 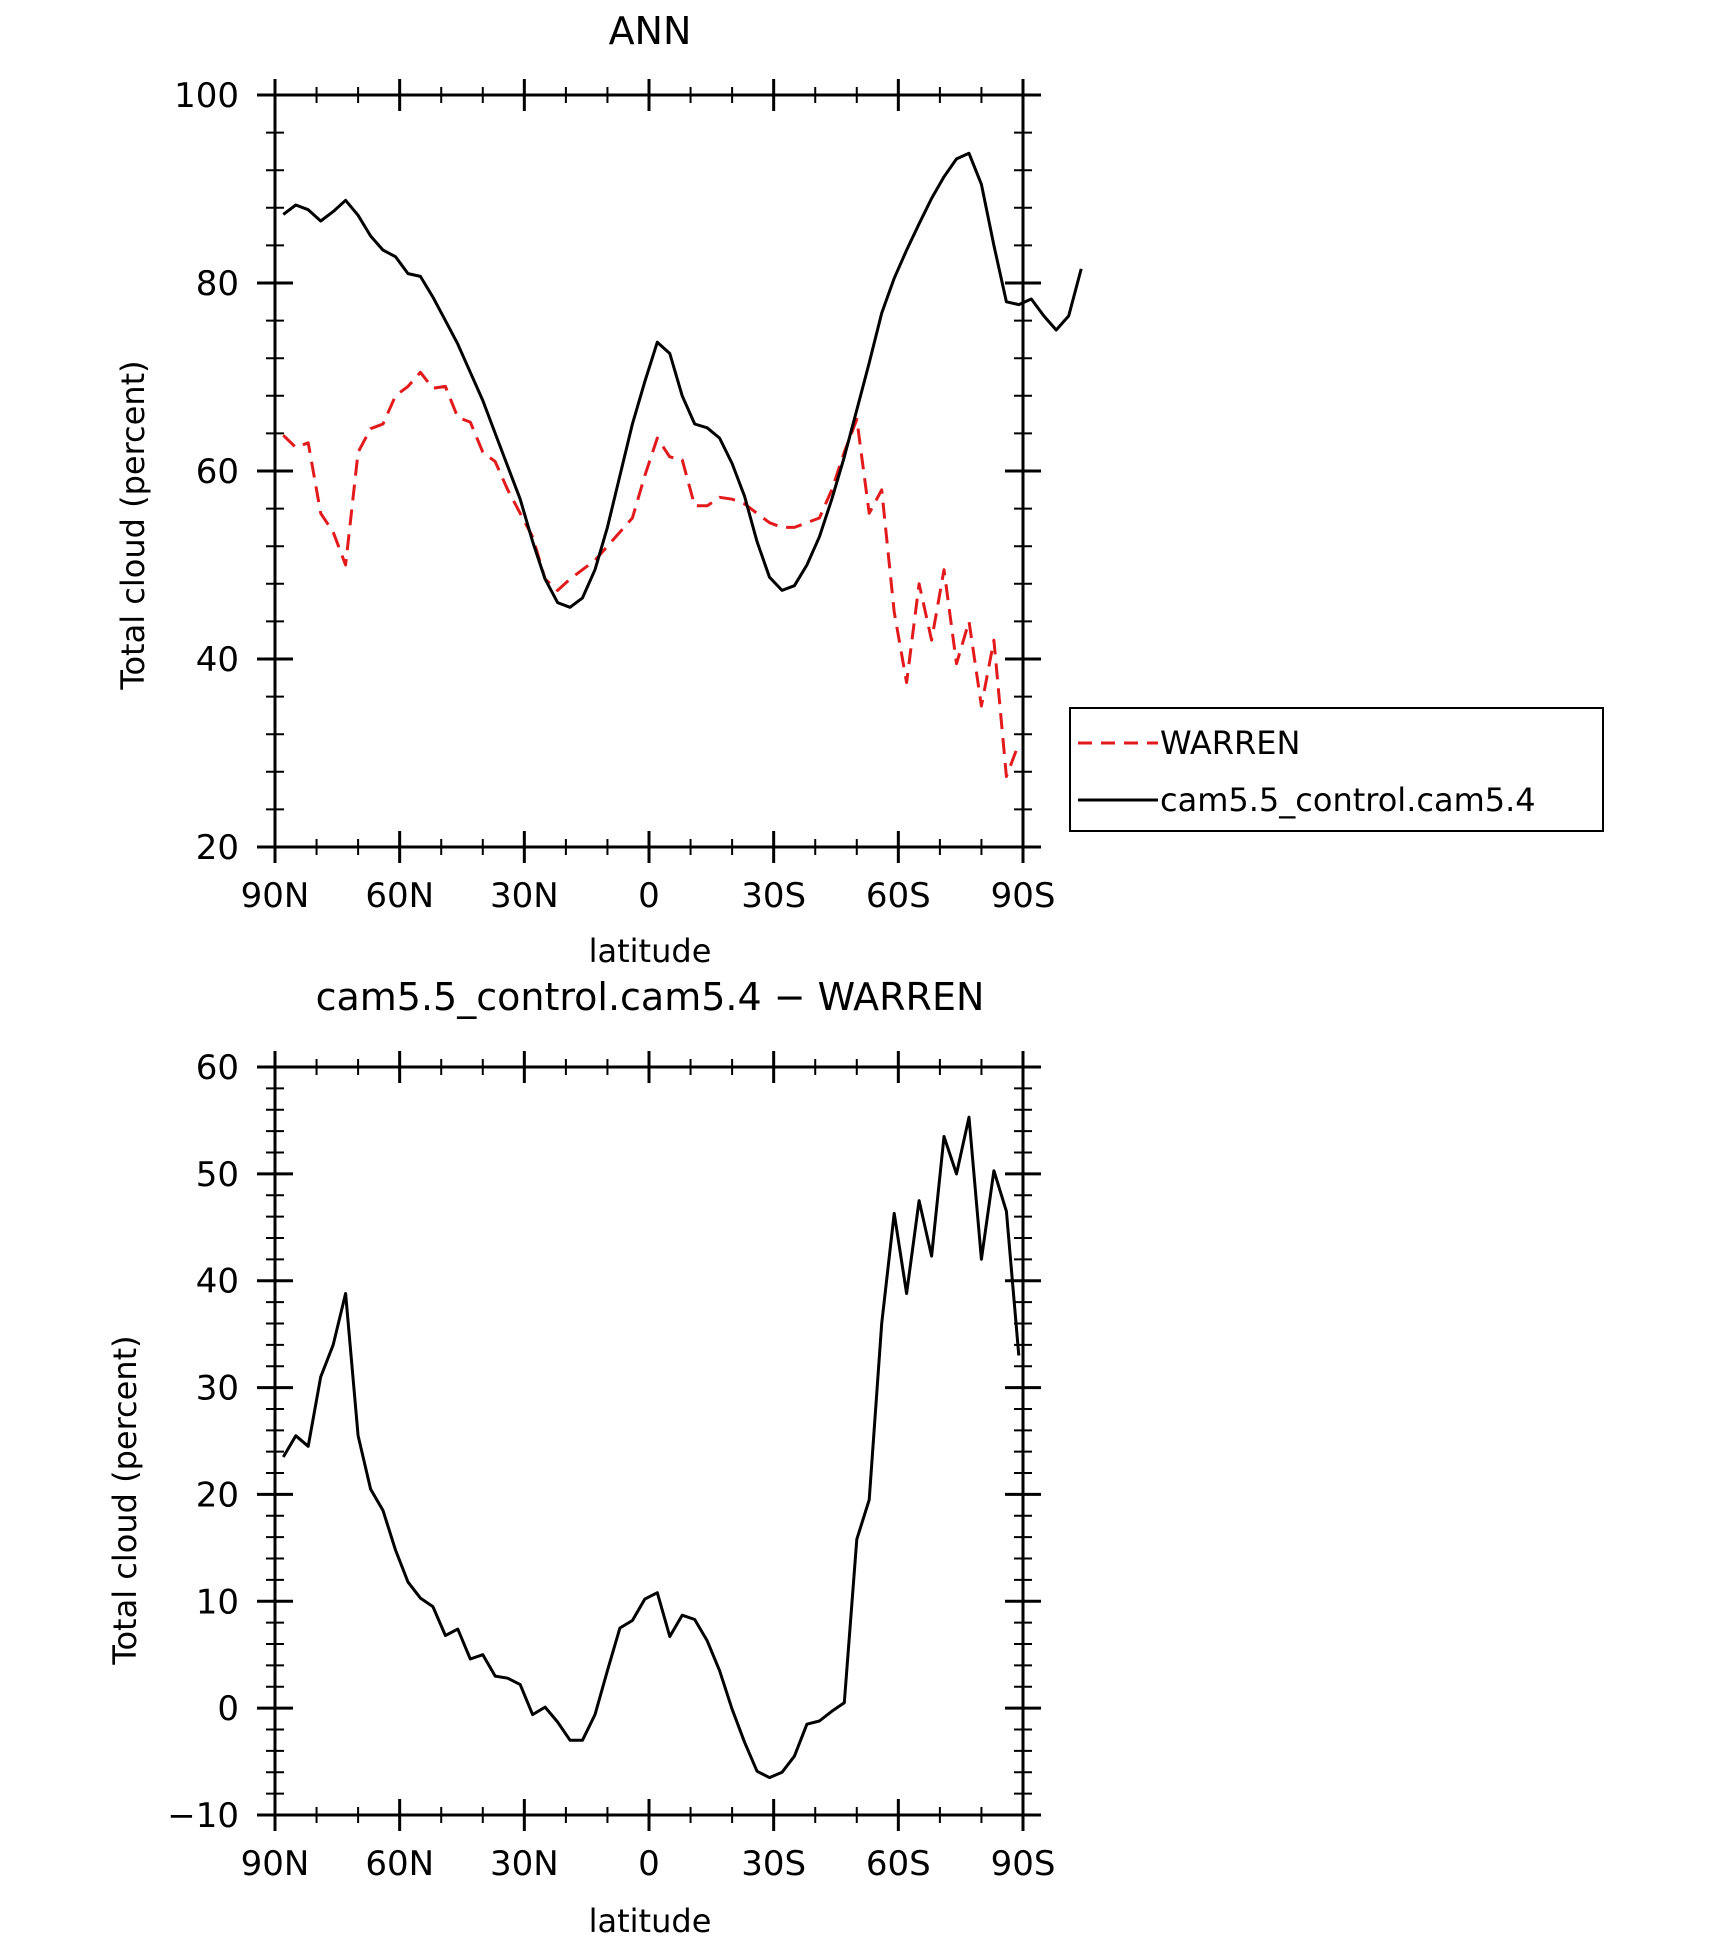 What do you see at coordinates (217, 1175) in the screenshot?
I see `y-tick-label: 50` at bounding box center [217, 1175].